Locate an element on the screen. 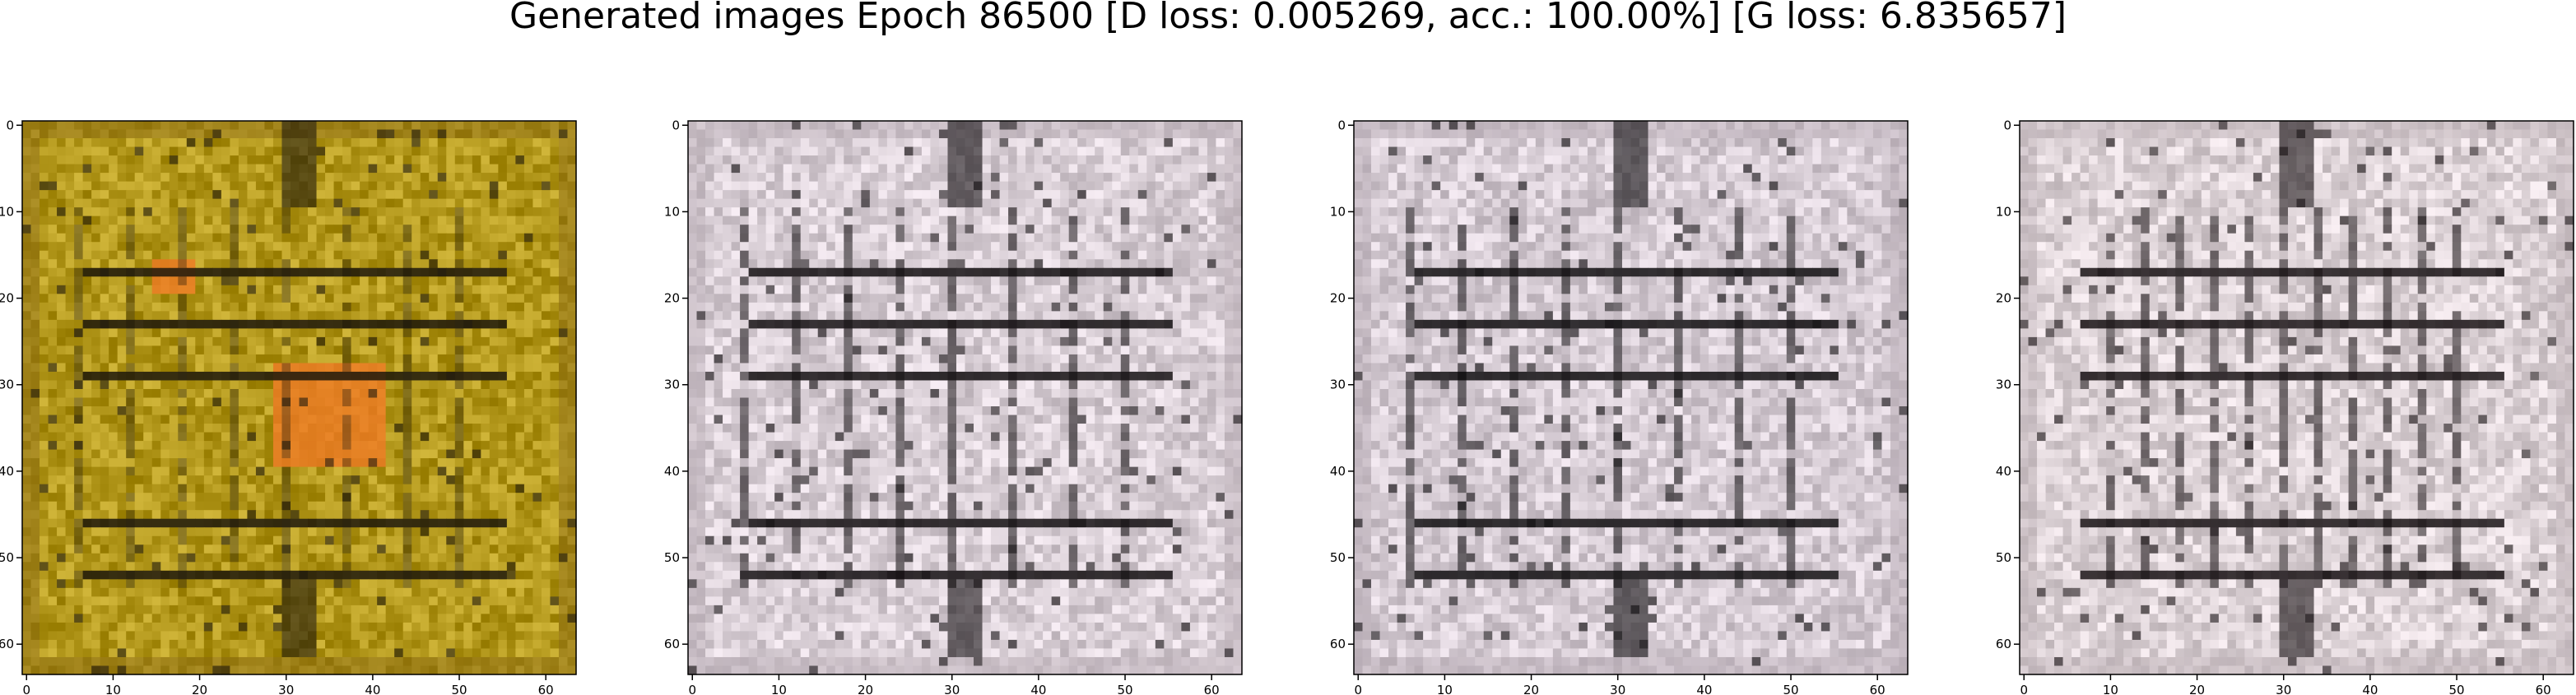 This screenshot has height=695, width=2576. x-tick-labels-2: 0 10 20 30 40 50 60 is located at coordinates (953, 689).